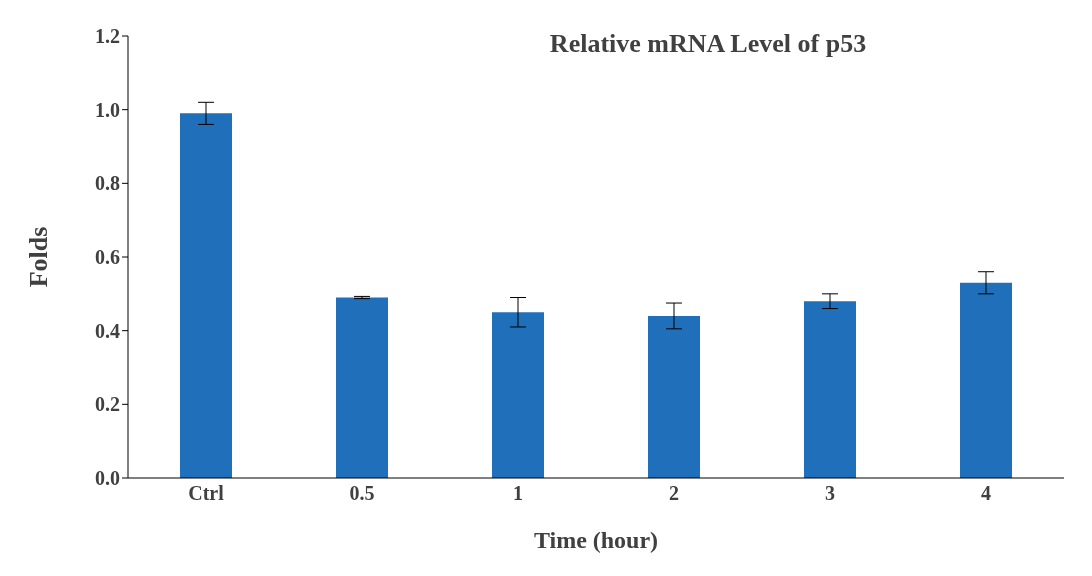 This screenshot has width=1092, height=576. What do you see at coordinates (986, 493) in the screenshot?
I see `x-tick-label: 4` at bounding box center [986, 493].